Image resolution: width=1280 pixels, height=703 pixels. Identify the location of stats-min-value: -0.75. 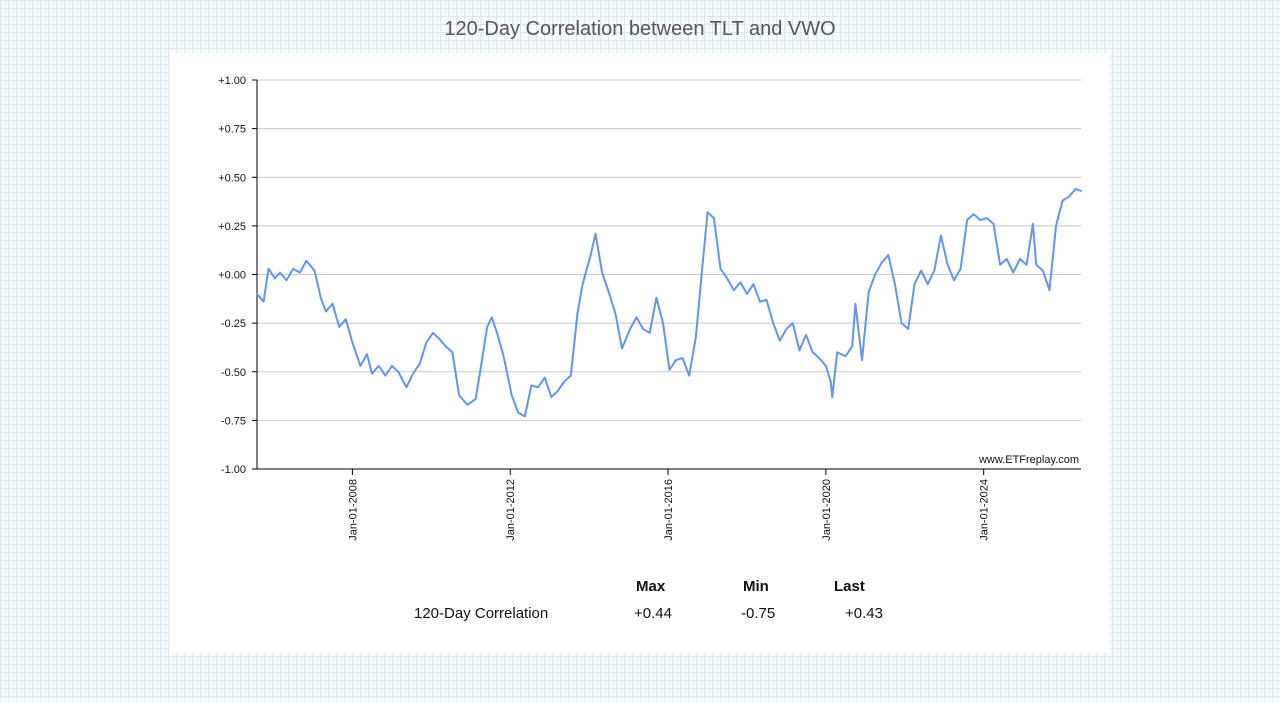
(758, 613).